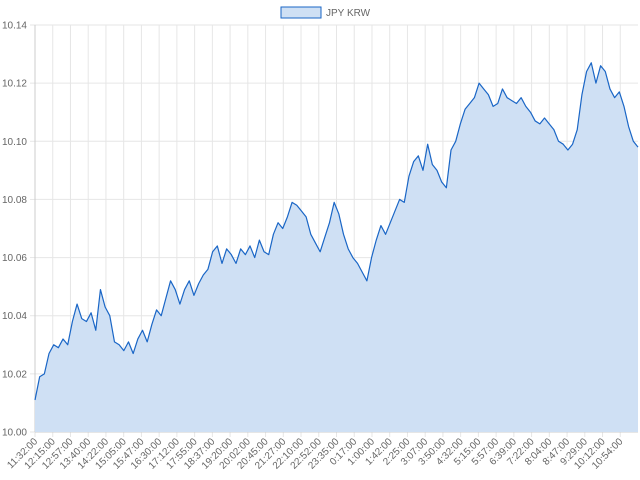  Describe the element at coordinates (14, 374) in the screenshot. I see `y-tick-label: 10.02` at that location.